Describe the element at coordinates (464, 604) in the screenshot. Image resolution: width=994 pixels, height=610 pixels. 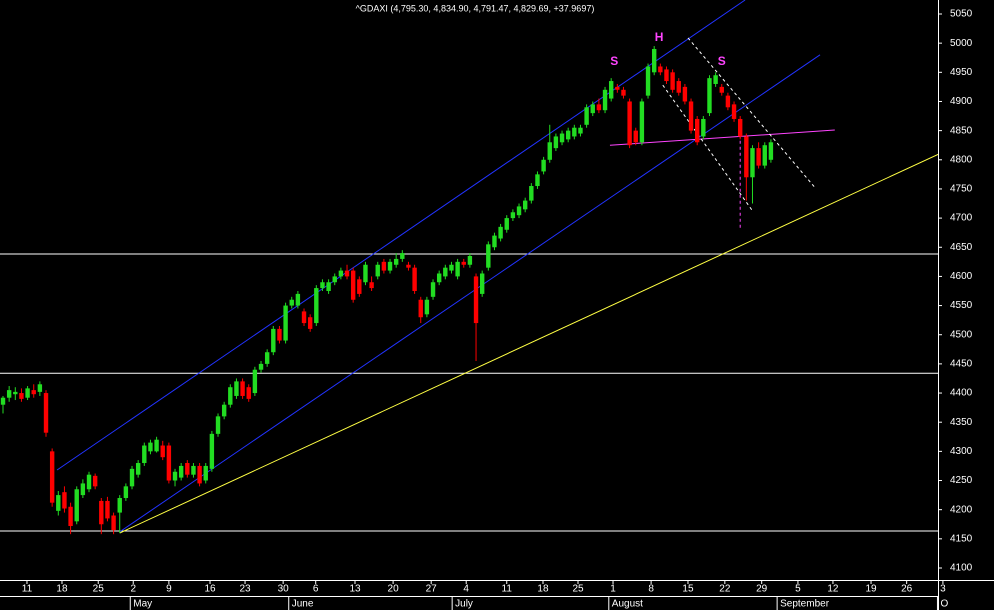
I see `month-label: July` at that location.